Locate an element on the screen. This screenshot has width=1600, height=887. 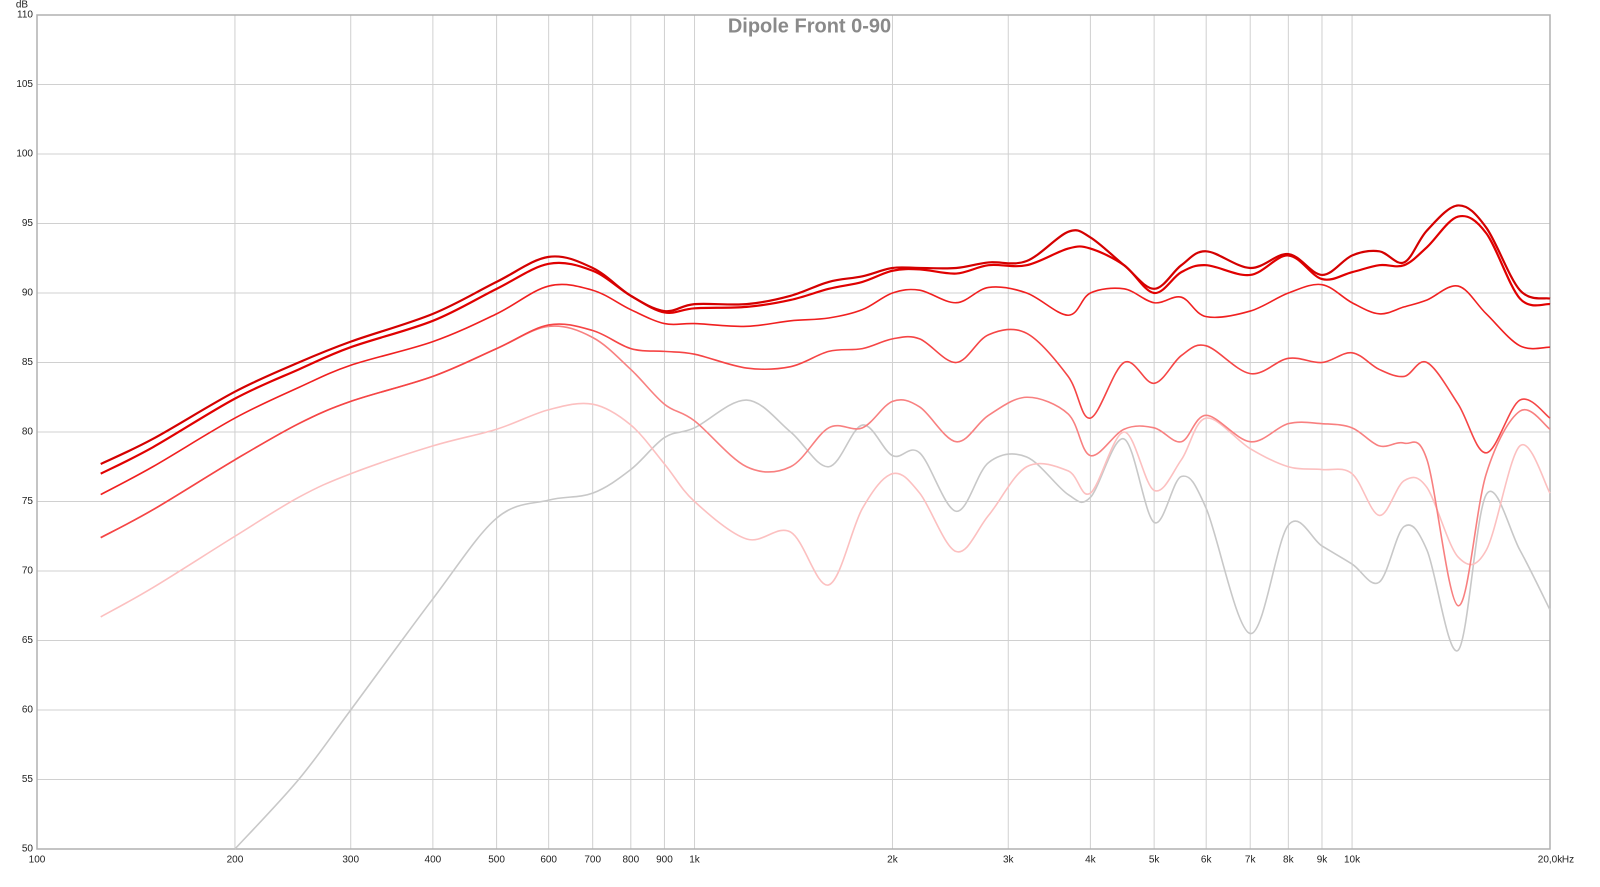
x-tick-label: 400 is located at coordinates (433, 860).